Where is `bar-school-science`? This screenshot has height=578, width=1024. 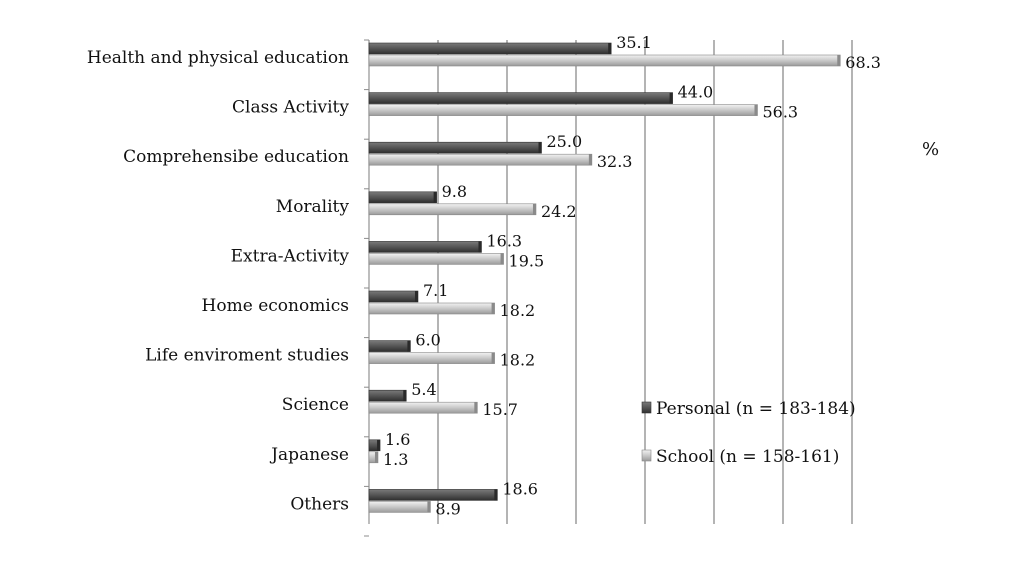 bar-school-science is located at coordinates (423, 407).